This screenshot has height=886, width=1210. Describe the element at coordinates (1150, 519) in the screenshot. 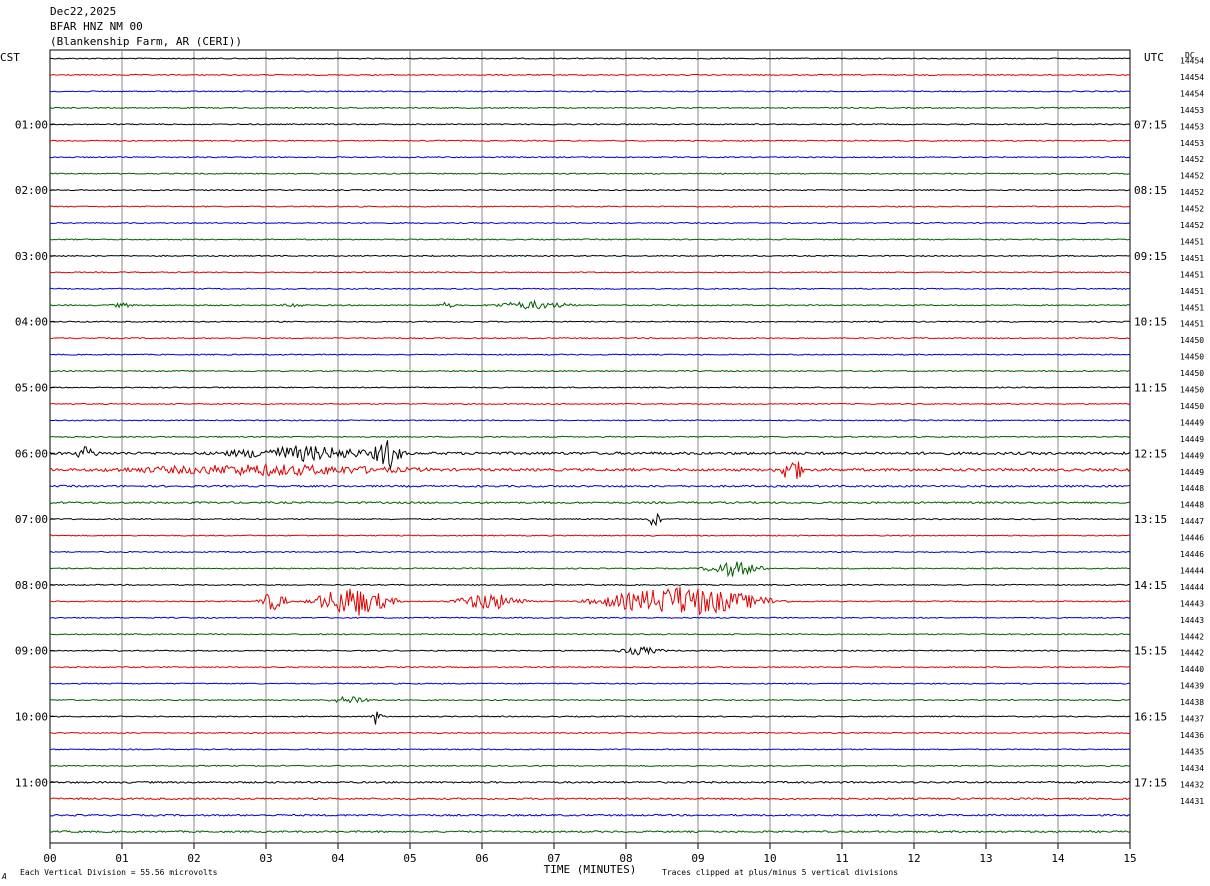

I see `right-hour-label: 13:15` at that location.